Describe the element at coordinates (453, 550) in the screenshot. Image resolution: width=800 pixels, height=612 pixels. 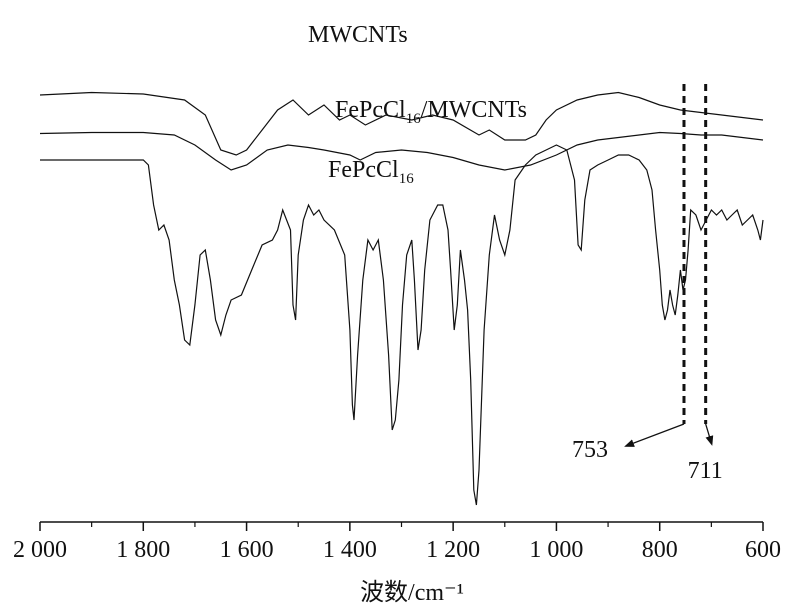
I see `x-tick-label: 1 200` at that location.